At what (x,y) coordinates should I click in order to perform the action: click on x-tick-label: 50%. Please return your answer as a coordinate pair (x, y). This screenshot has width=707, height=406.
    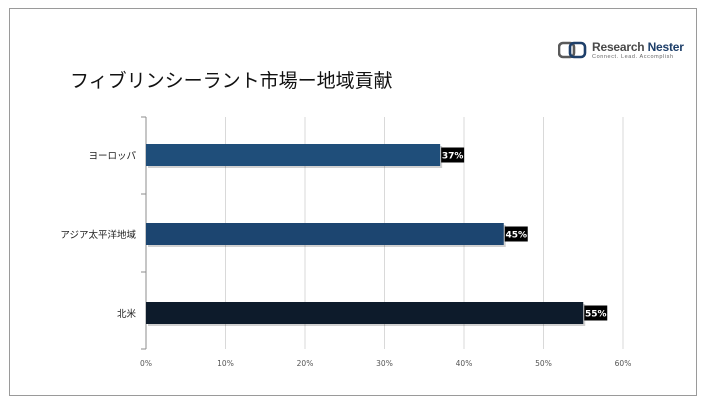
    Looking at the image, I should click on (543, 363).